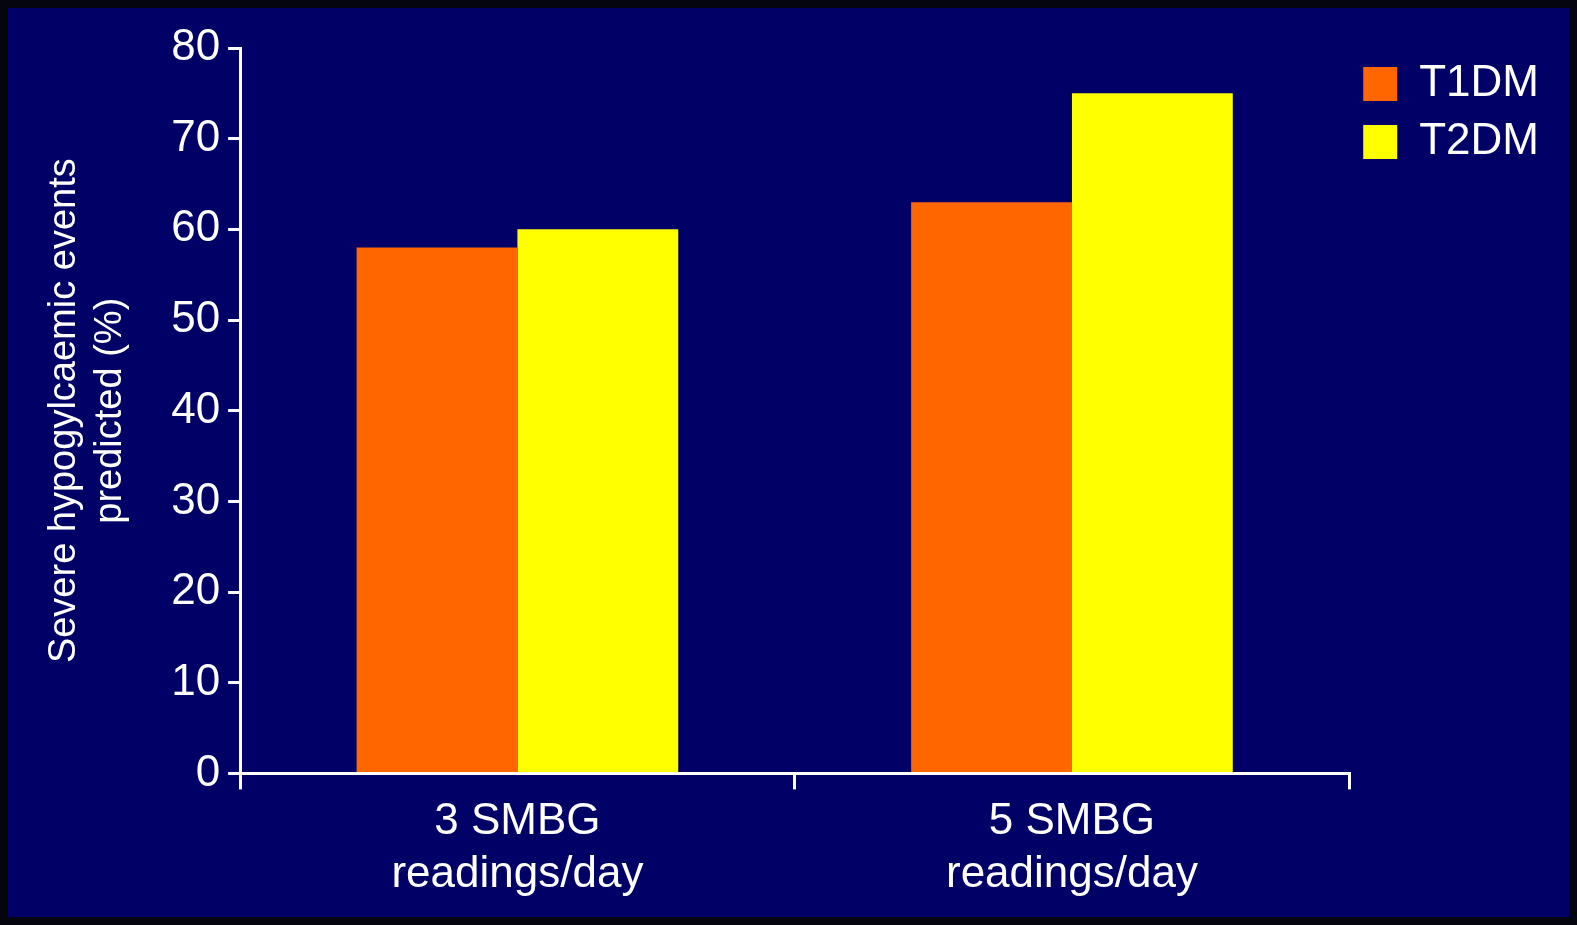 The width and height of the screenshot is (1577, 925). Describe the element at coordinates (196, 135) in the screenshot. I see `y-tick-label: 70` at that location.